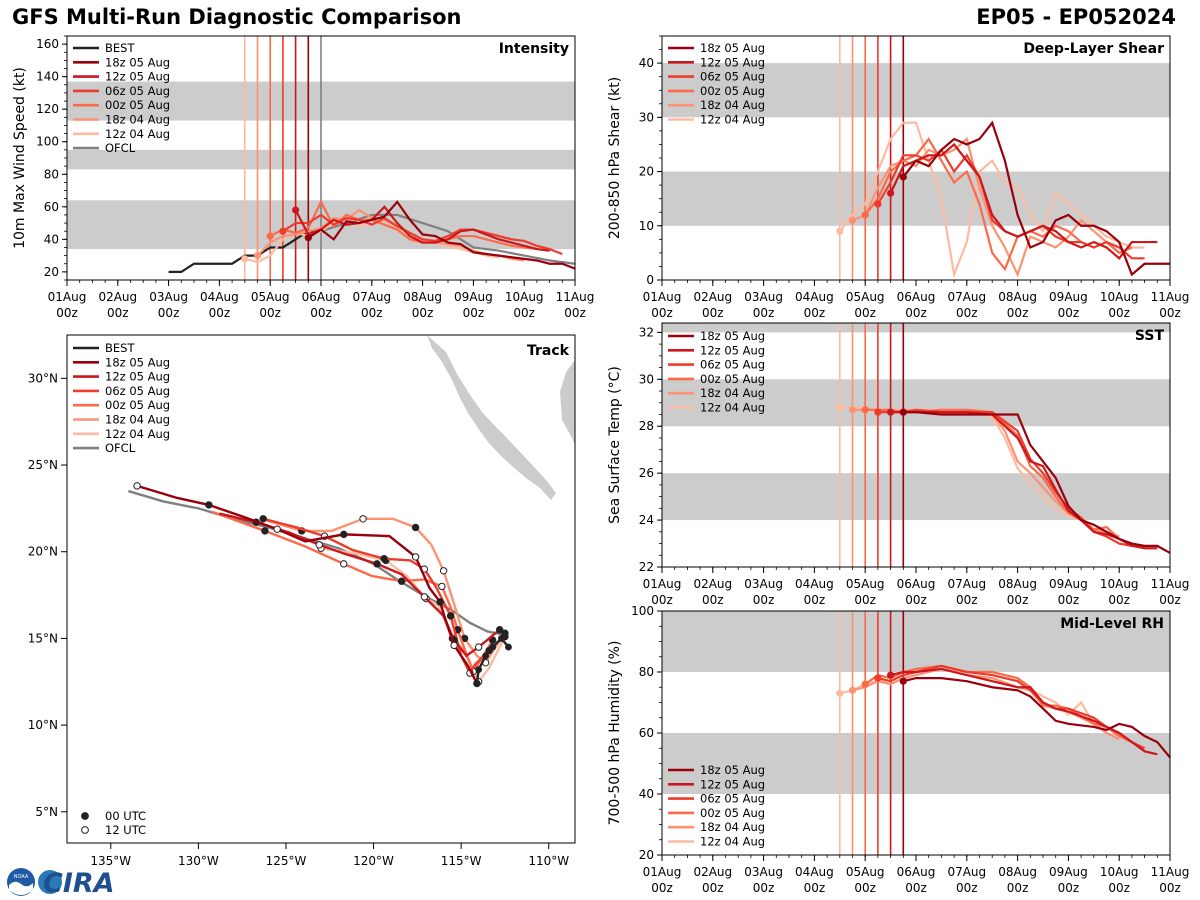 This screenshot has width=1200, height=900. What do you see at coordinates (732, 120) in the screenshot?
I see `shear-legend-label: 12z 04 Aug` at bounding box center [732, 120].